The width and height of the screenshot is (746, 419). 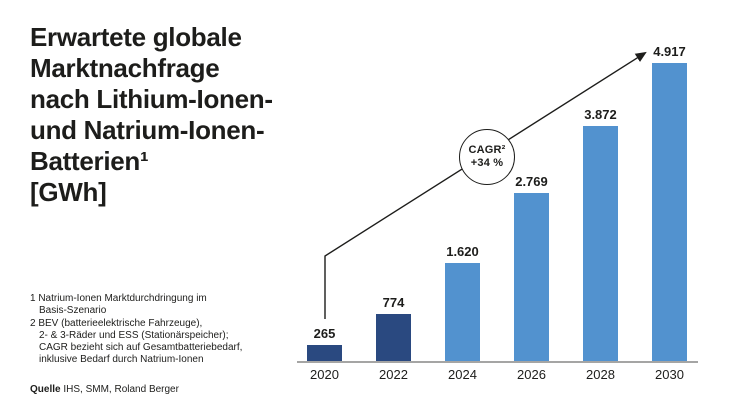 I want to click on bar-group-2026: 2.769, so click(x=531, y=267).